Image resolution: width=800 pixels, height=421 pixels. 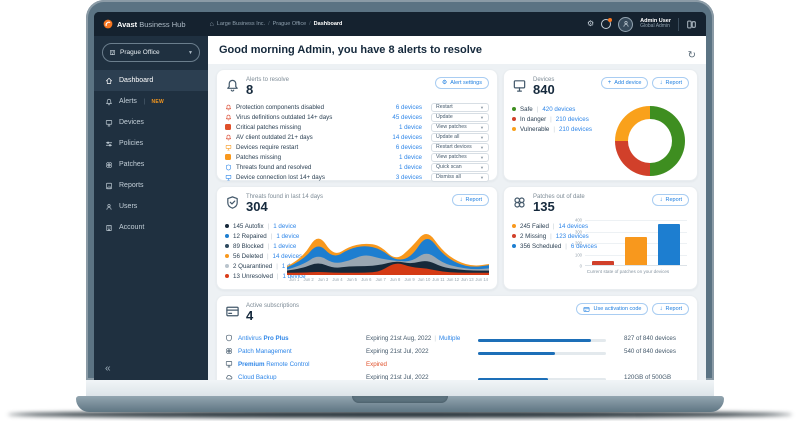 I want to click on alert-icon-wrap, so click(x=228, y=107).